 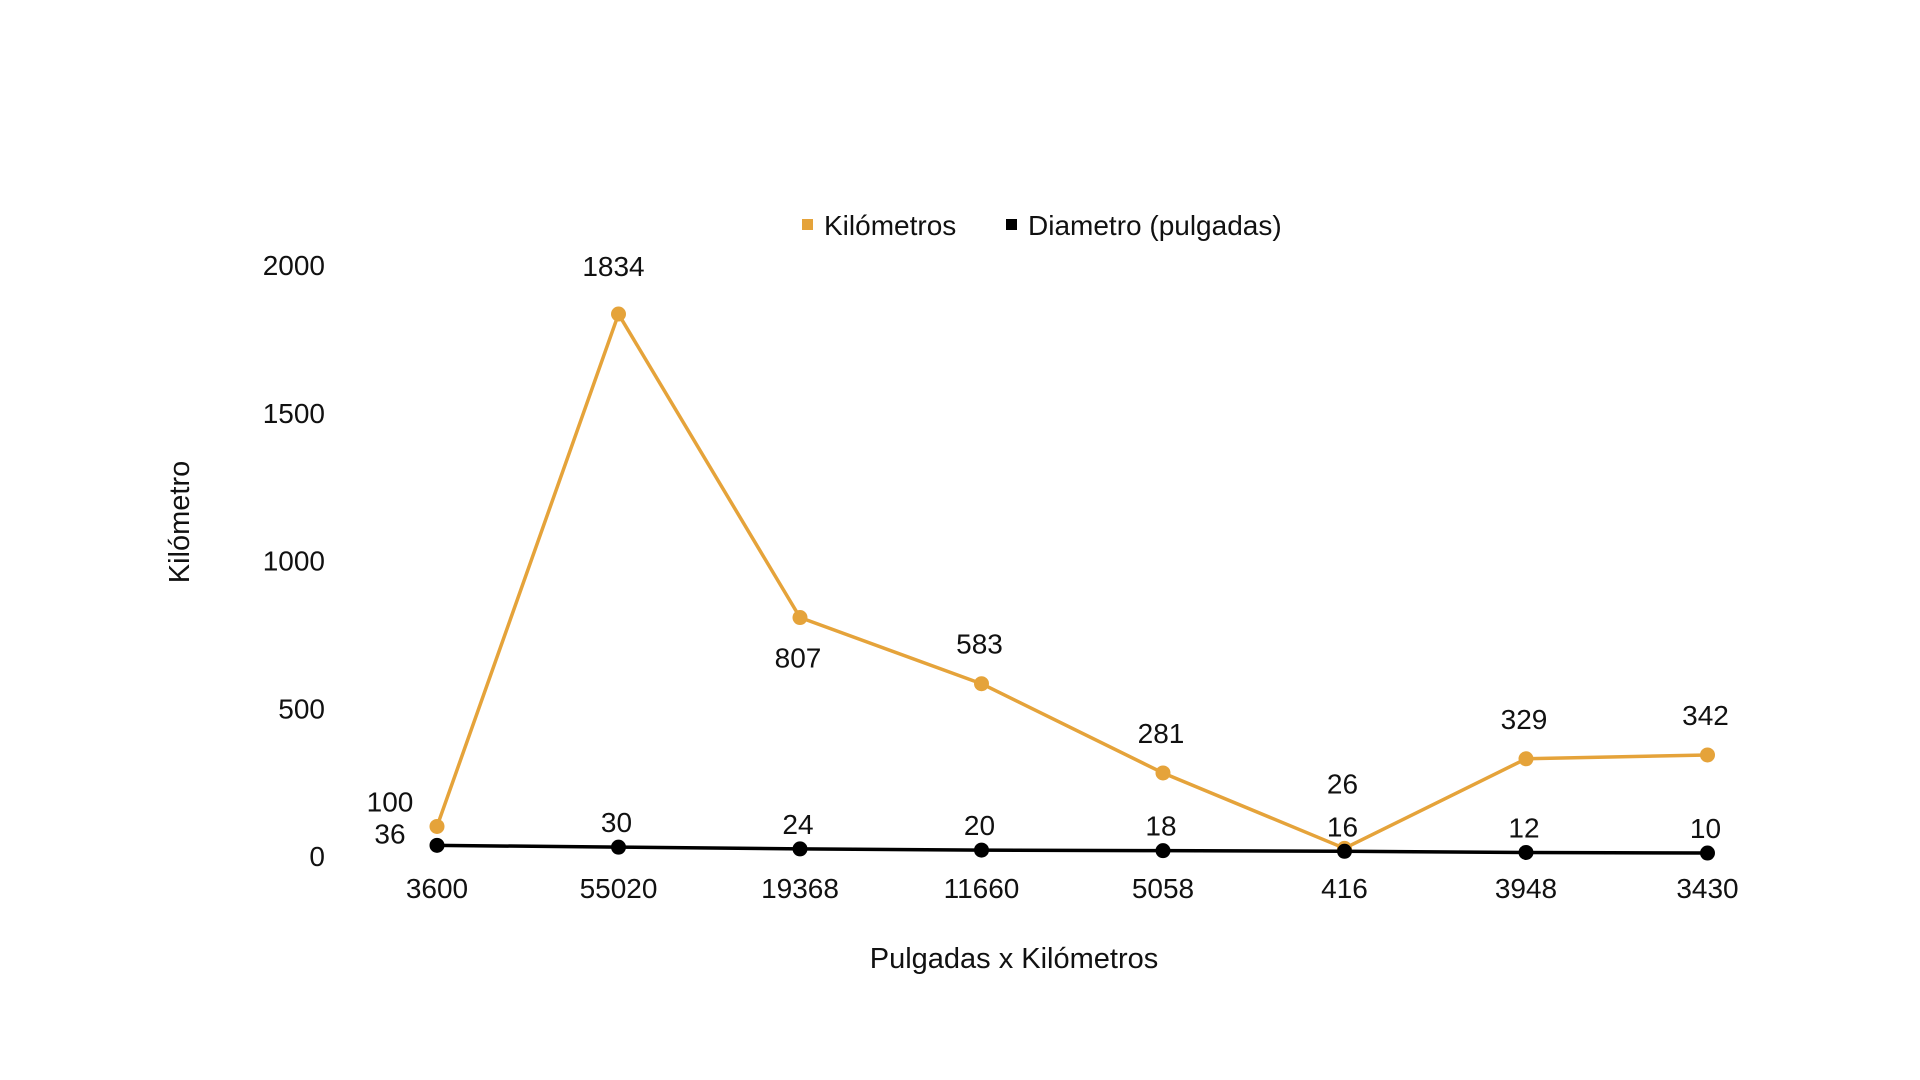 What do you see at coordinates (1163, 888) in the screenshot?
I see `x-tick-label: 5058` at bounding box center [1163, 888].